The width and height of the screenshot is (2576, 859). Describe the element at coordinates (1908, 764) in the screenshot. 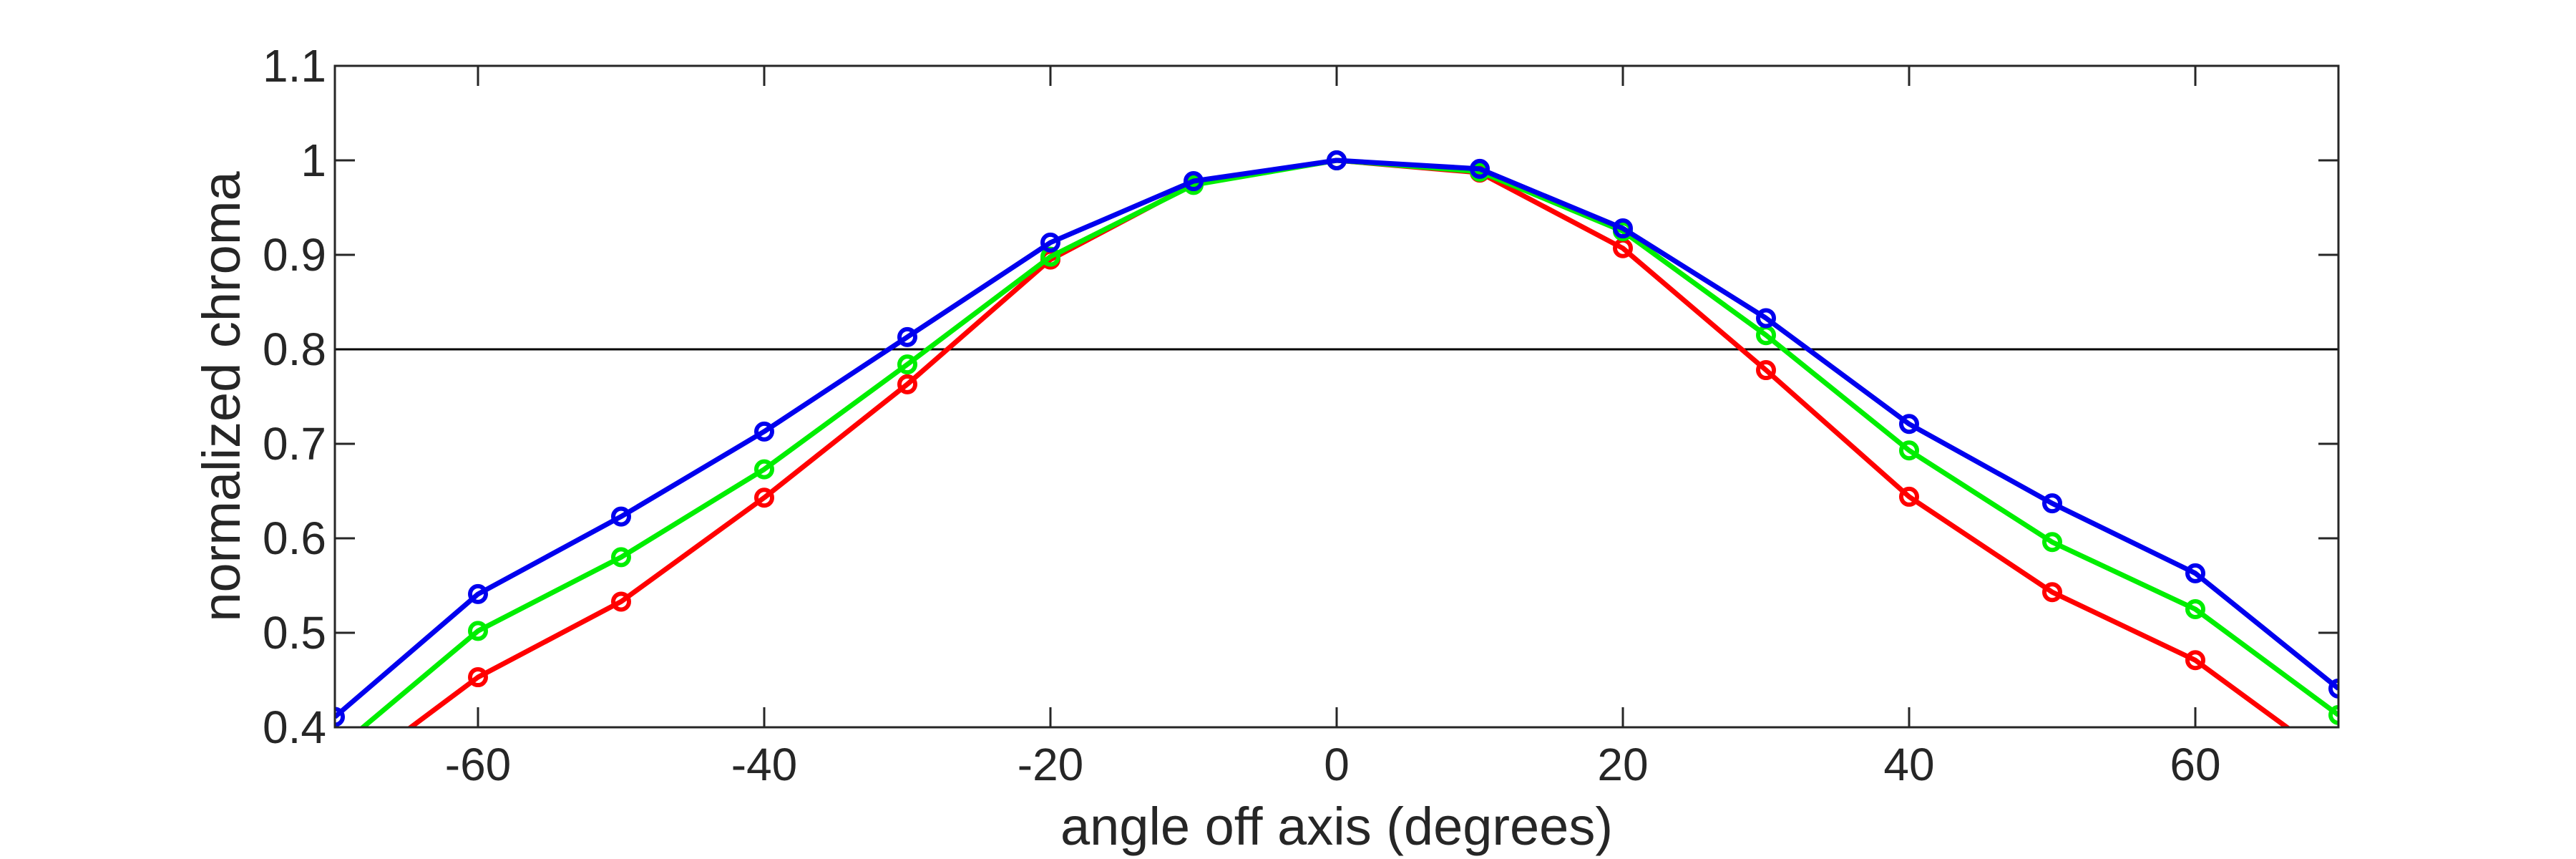

I see `x-tick-label: 40` at that location.